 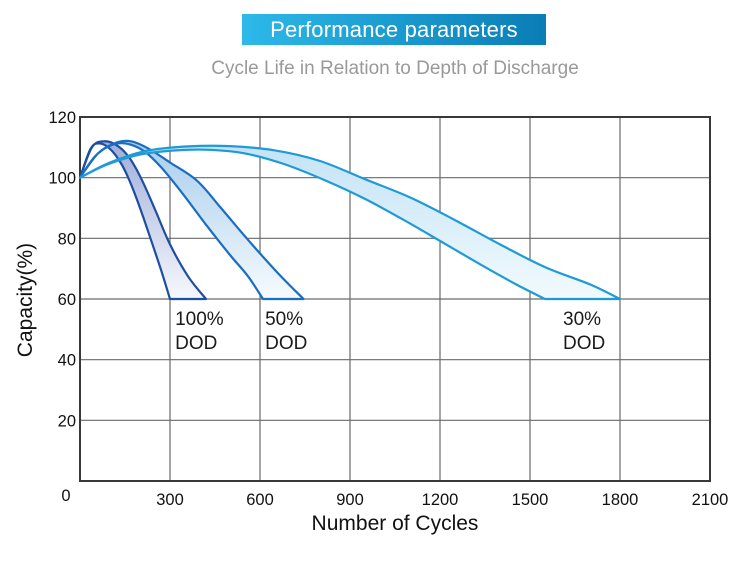 I want to click on y-axis-title: Capacity(%), so click(x=25, y=300).